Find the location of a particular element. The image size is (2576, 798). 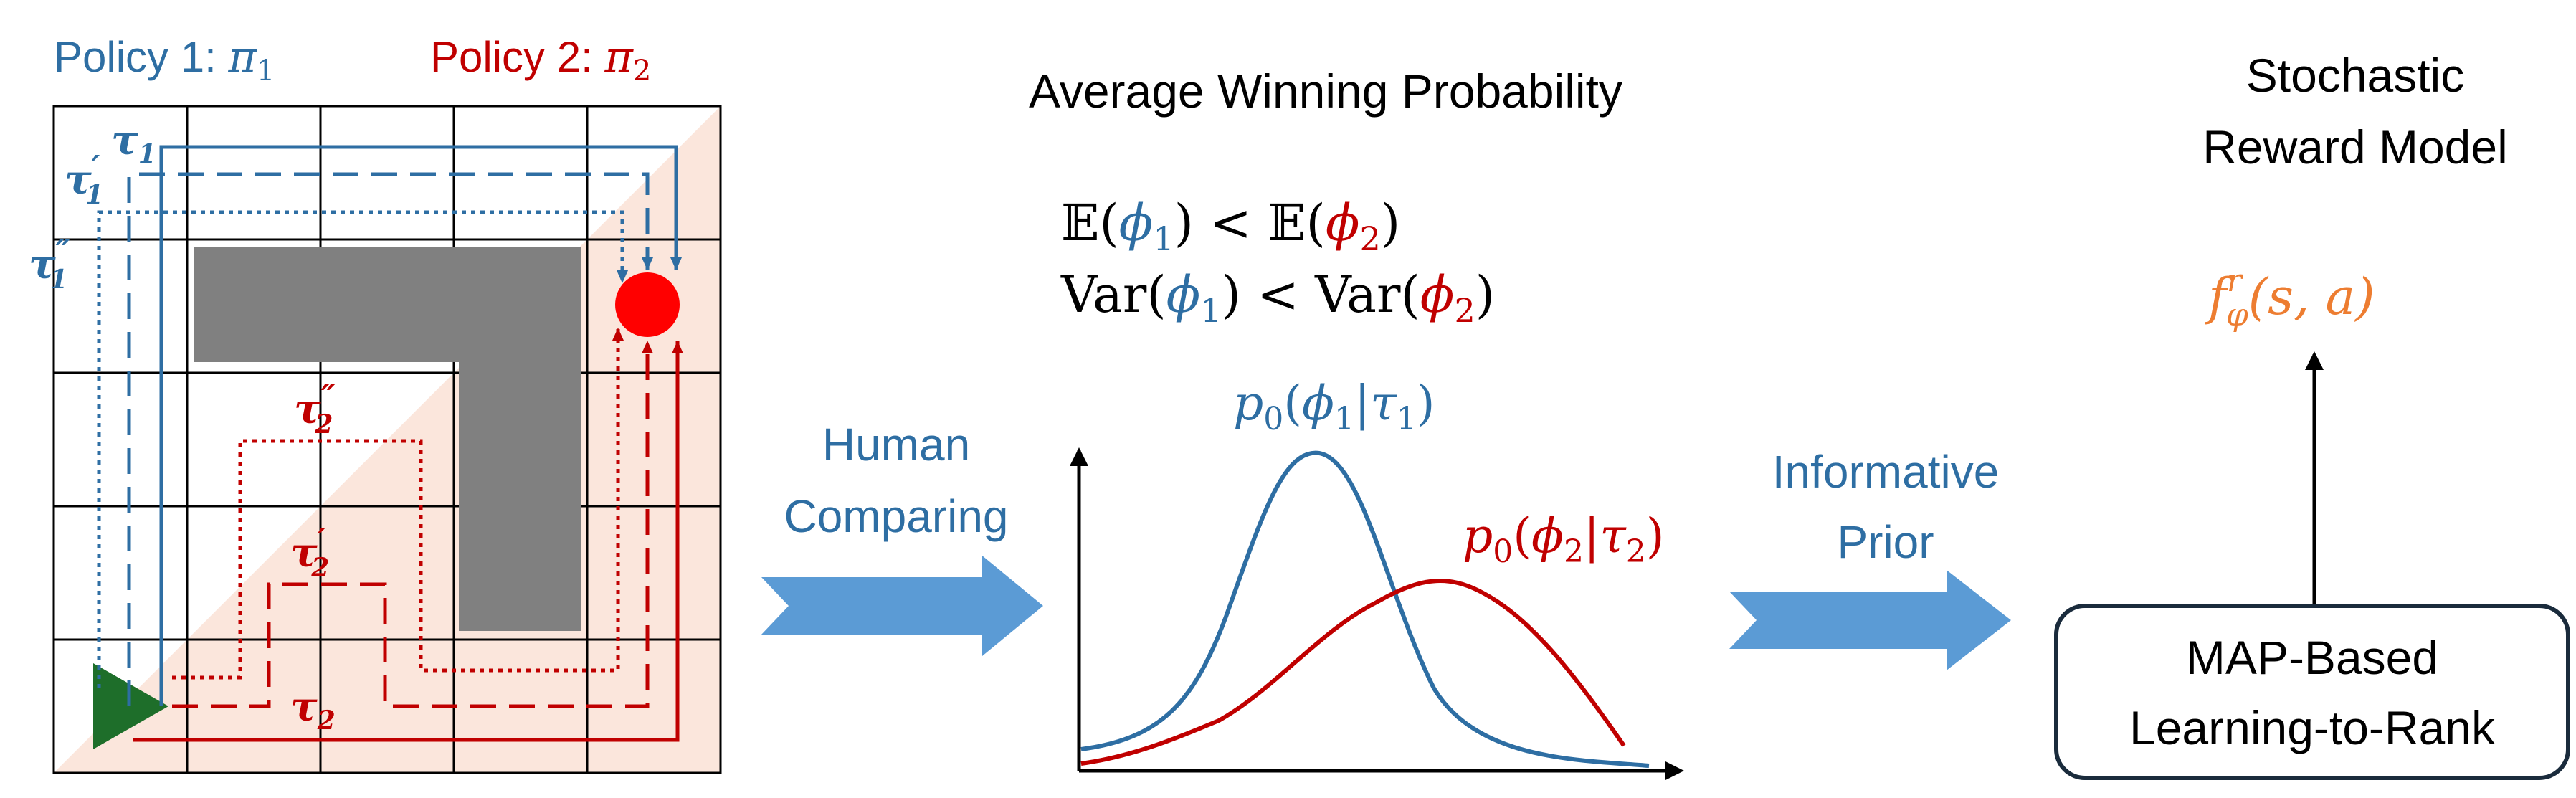

obstacle-wall is located at coordinates (387, 439).